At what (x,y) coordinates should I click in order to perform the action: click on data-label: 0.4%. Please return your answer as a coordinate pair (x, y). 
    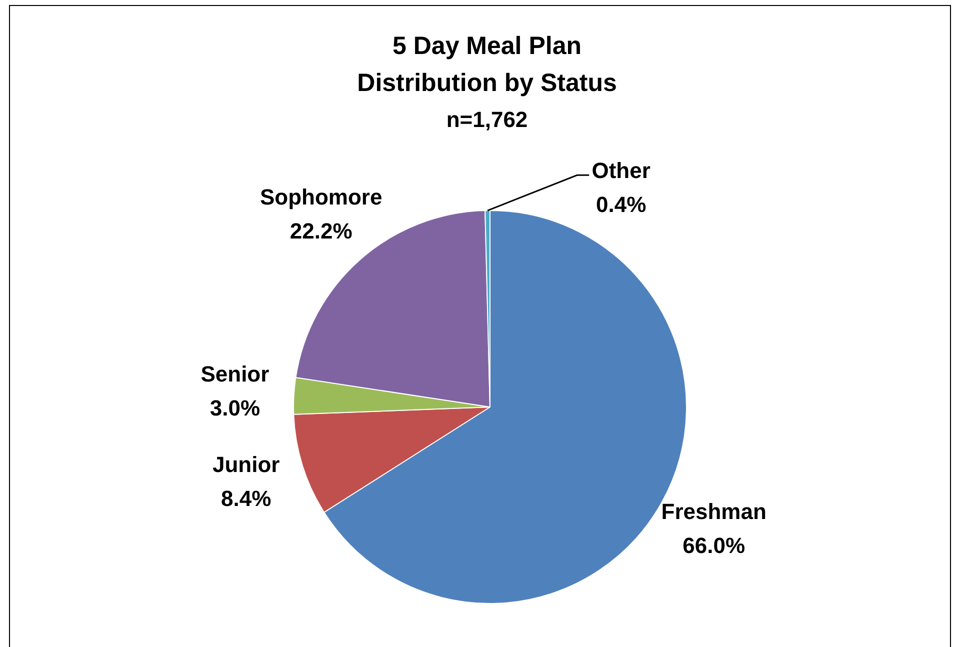
    Looking at the image, I should click on (621, 205).